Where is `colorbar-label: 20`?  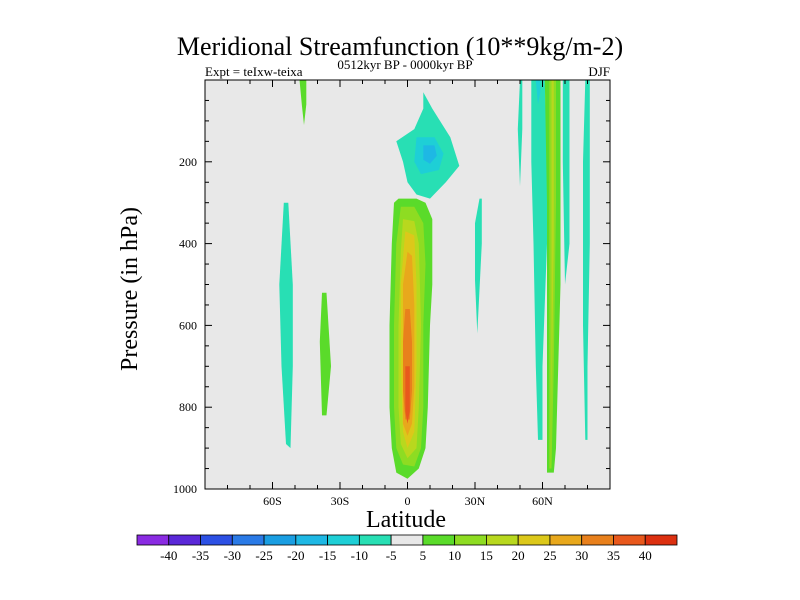 colorbar-label: 20 is located at coordinates (518, 555).